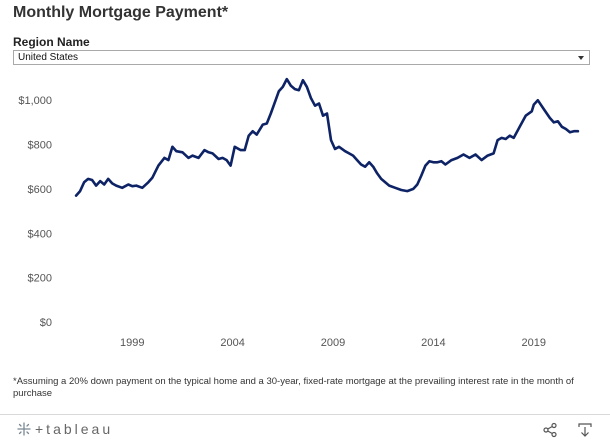 Image resolution: width=610 pixels, height=446 pixels. I want to click on y-axis: $0 $200 $400 $600 $800 $1,000, so click(35, 212).